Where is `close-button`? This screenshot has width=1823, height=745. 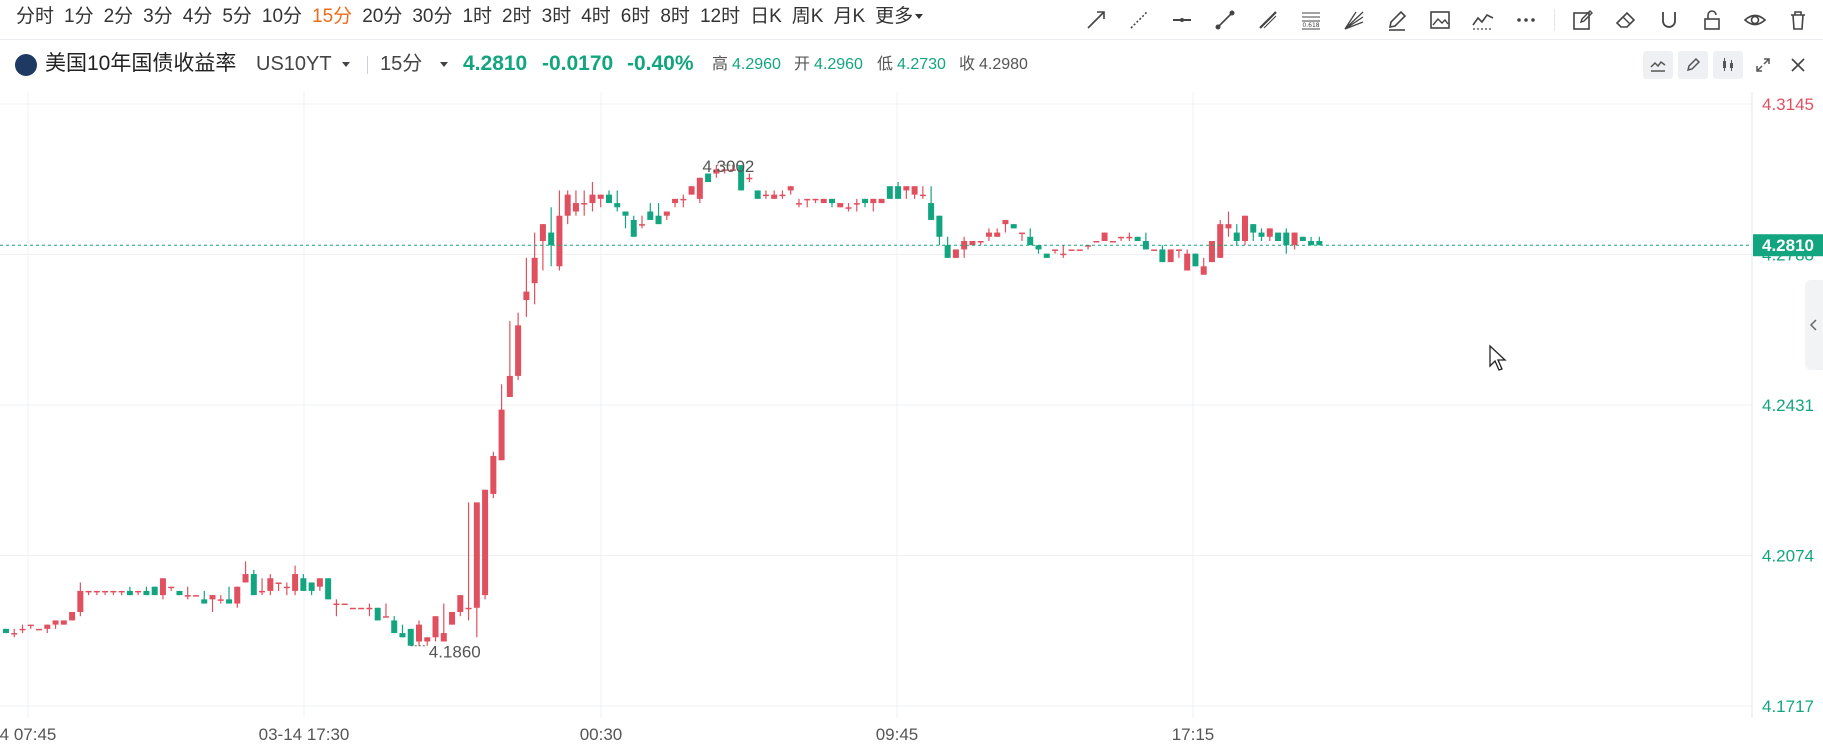 close-button is located at coordinates (1798, 65).